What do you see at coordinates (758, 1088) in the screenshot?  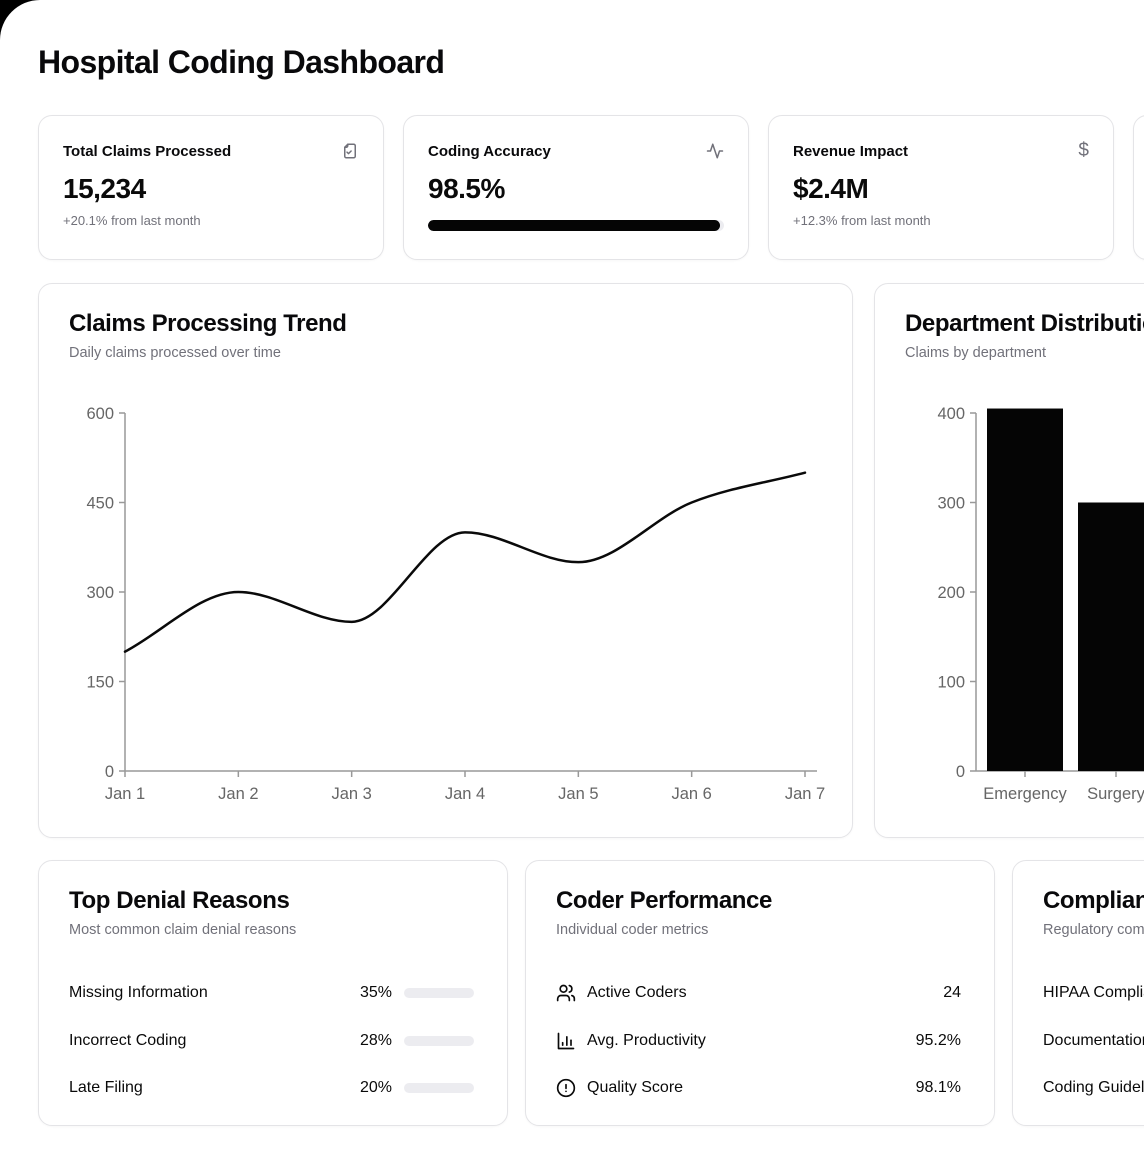 I see `coder-metric-row: Quality Score 98.1%` at bounding box center [758, 1088].